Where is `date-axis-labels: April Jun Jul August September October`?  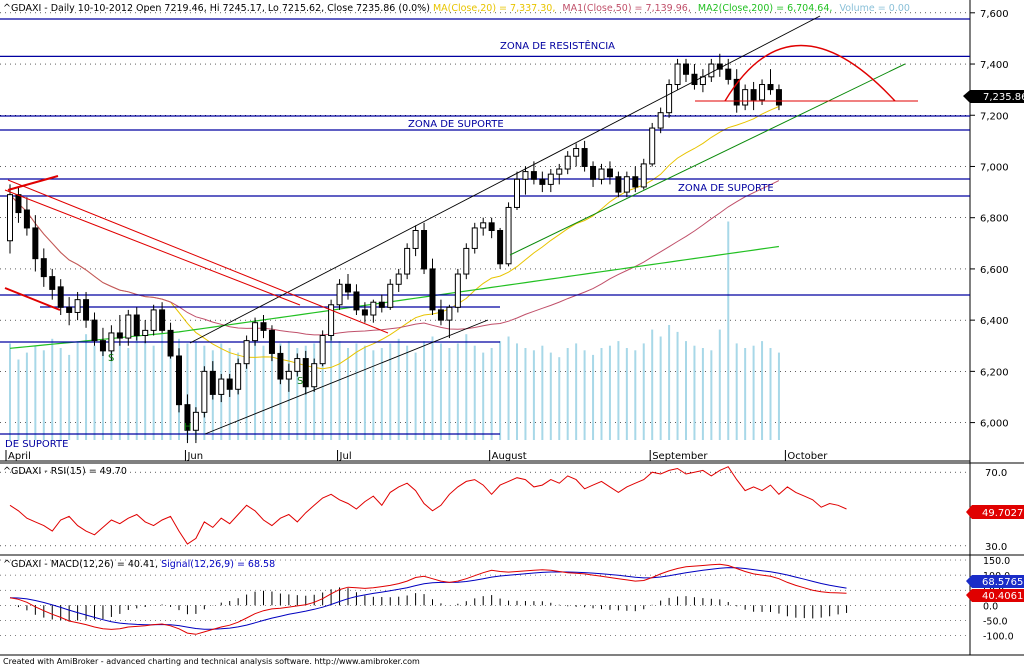 date-axis-labels: April Jun Jul August September October is located at coordinates (416, 456).